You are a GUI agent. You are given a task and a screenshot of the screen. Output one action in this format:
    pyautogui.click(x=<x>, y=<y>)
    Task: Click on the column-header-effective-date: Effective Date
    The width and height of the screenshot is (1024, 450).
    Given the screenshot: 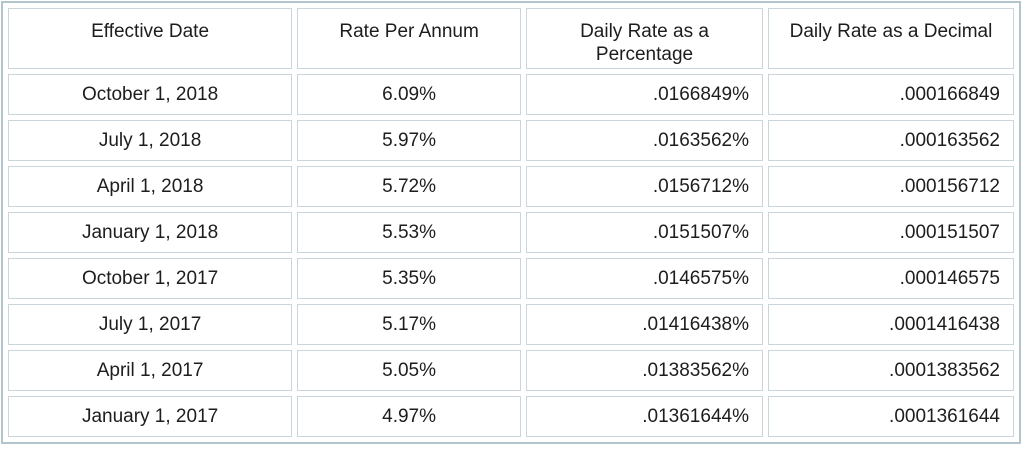 What is the action you would take?
    pyautogui.click(x=150, y=38)
    